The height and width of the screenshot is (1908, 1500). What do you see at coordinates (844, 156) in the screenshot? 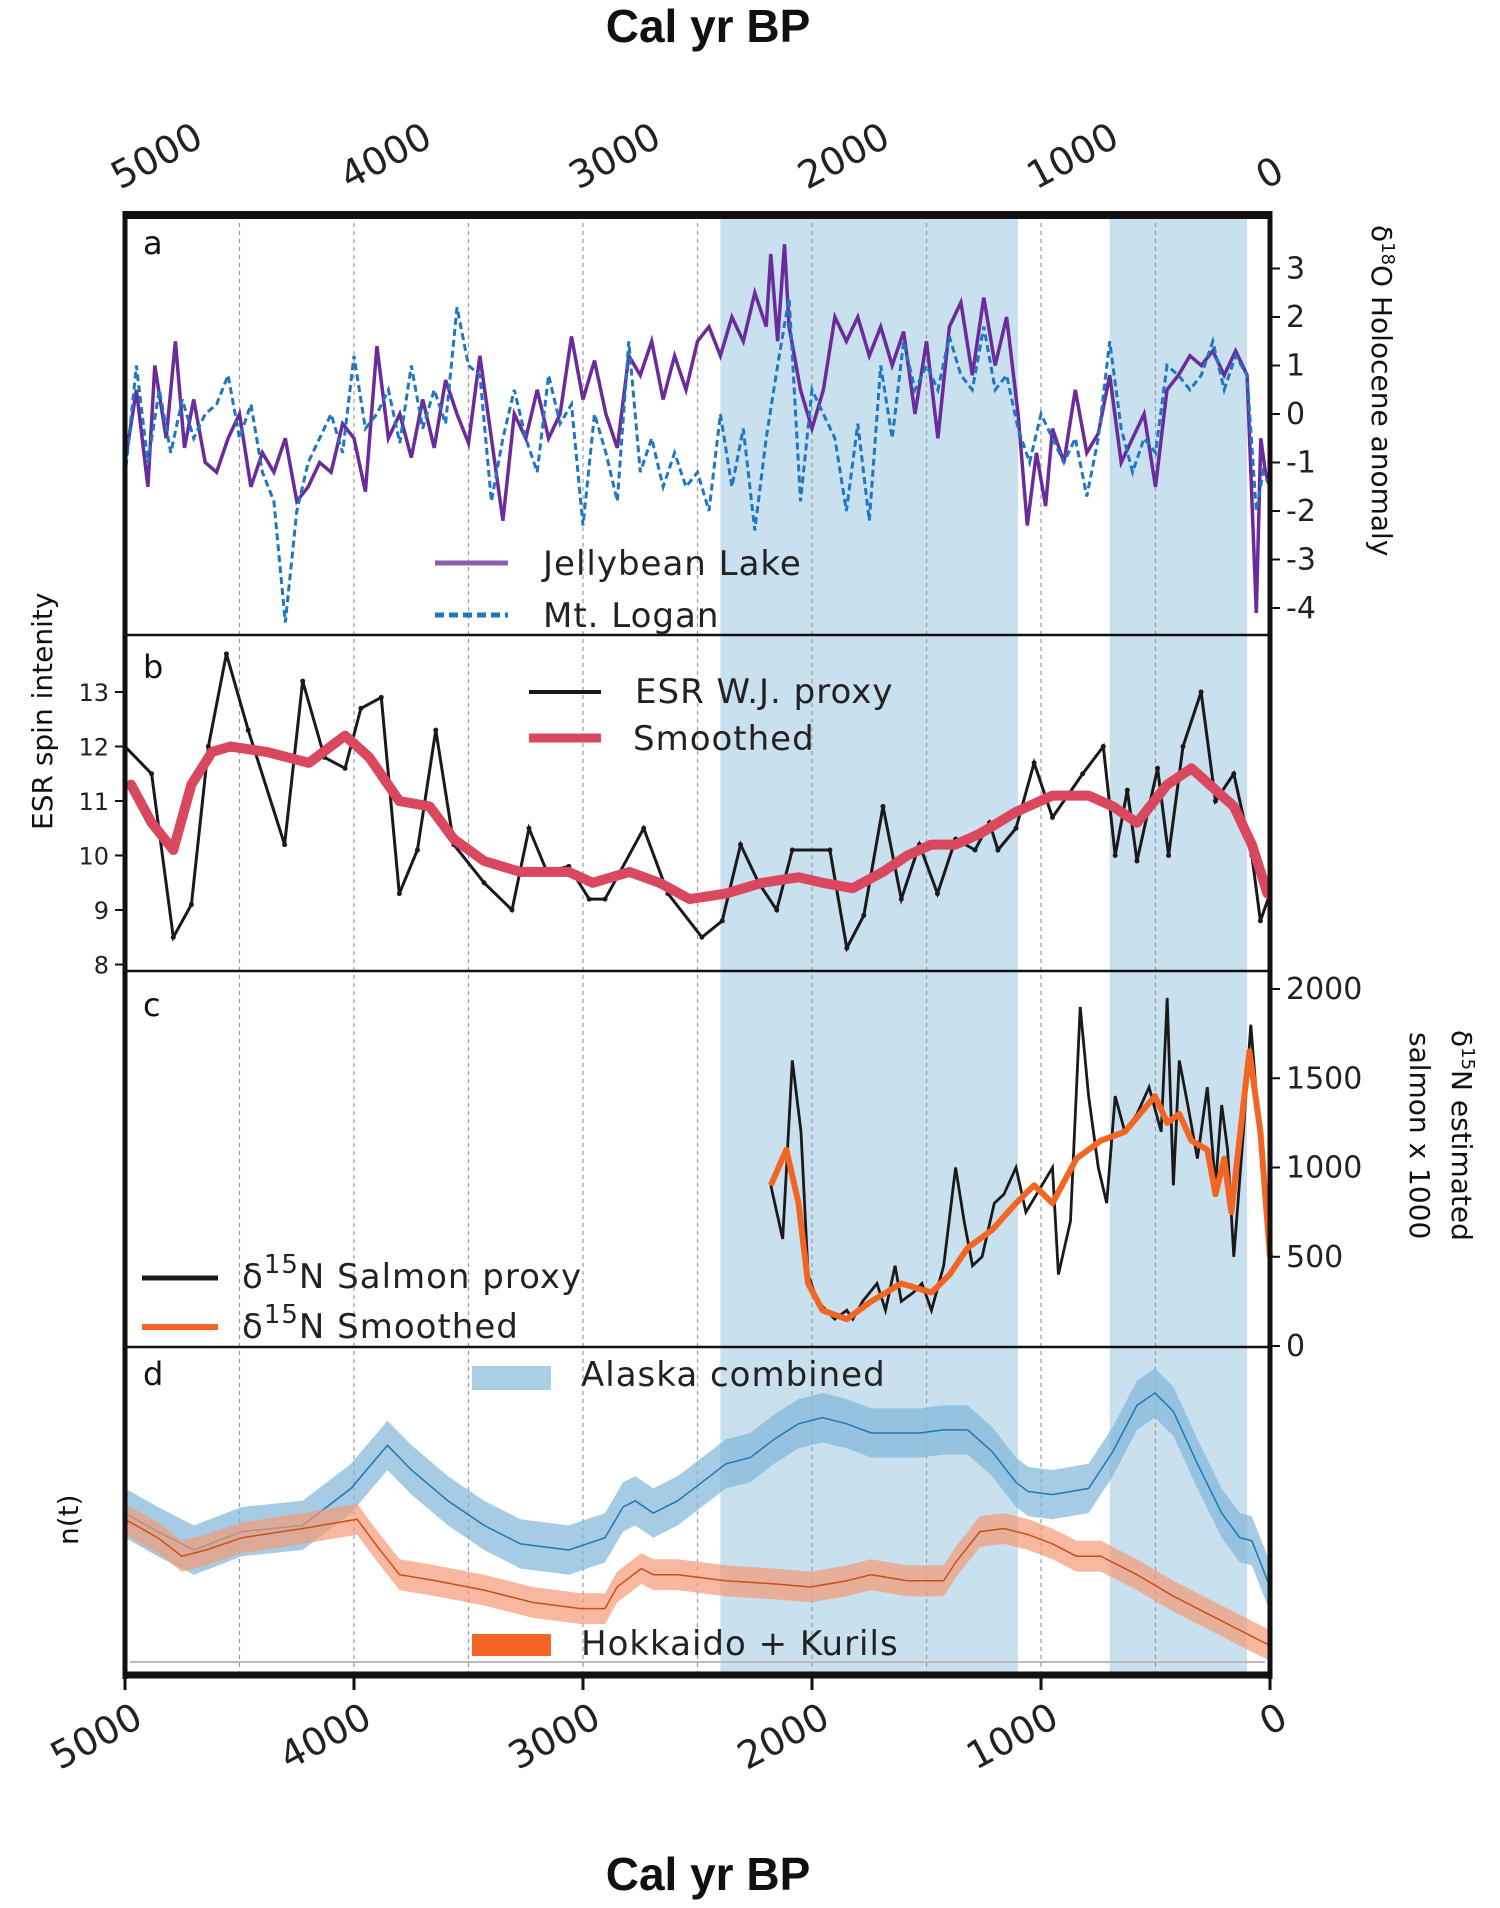
I see `xtick-label-top: 2000` at bounding box center [844, 156].